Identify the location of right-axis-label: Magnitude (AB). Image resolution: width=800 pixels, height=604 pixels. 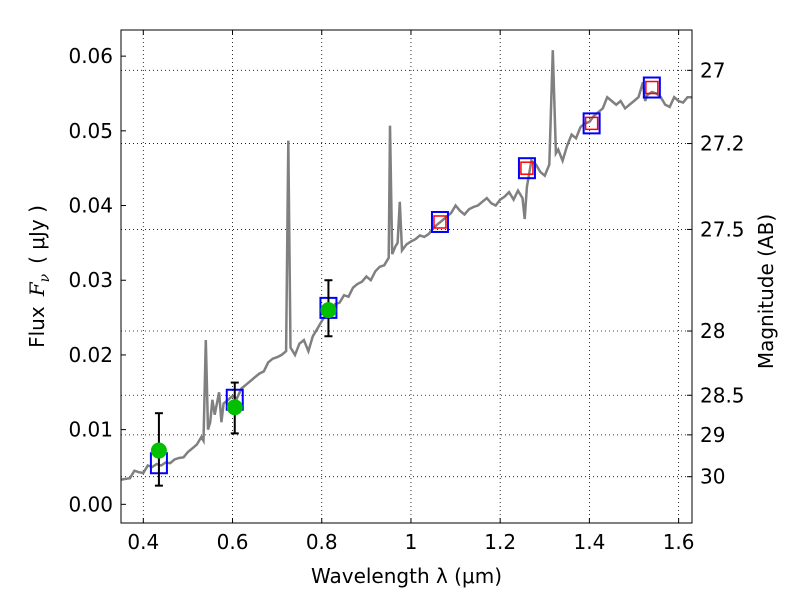
(766, 291).